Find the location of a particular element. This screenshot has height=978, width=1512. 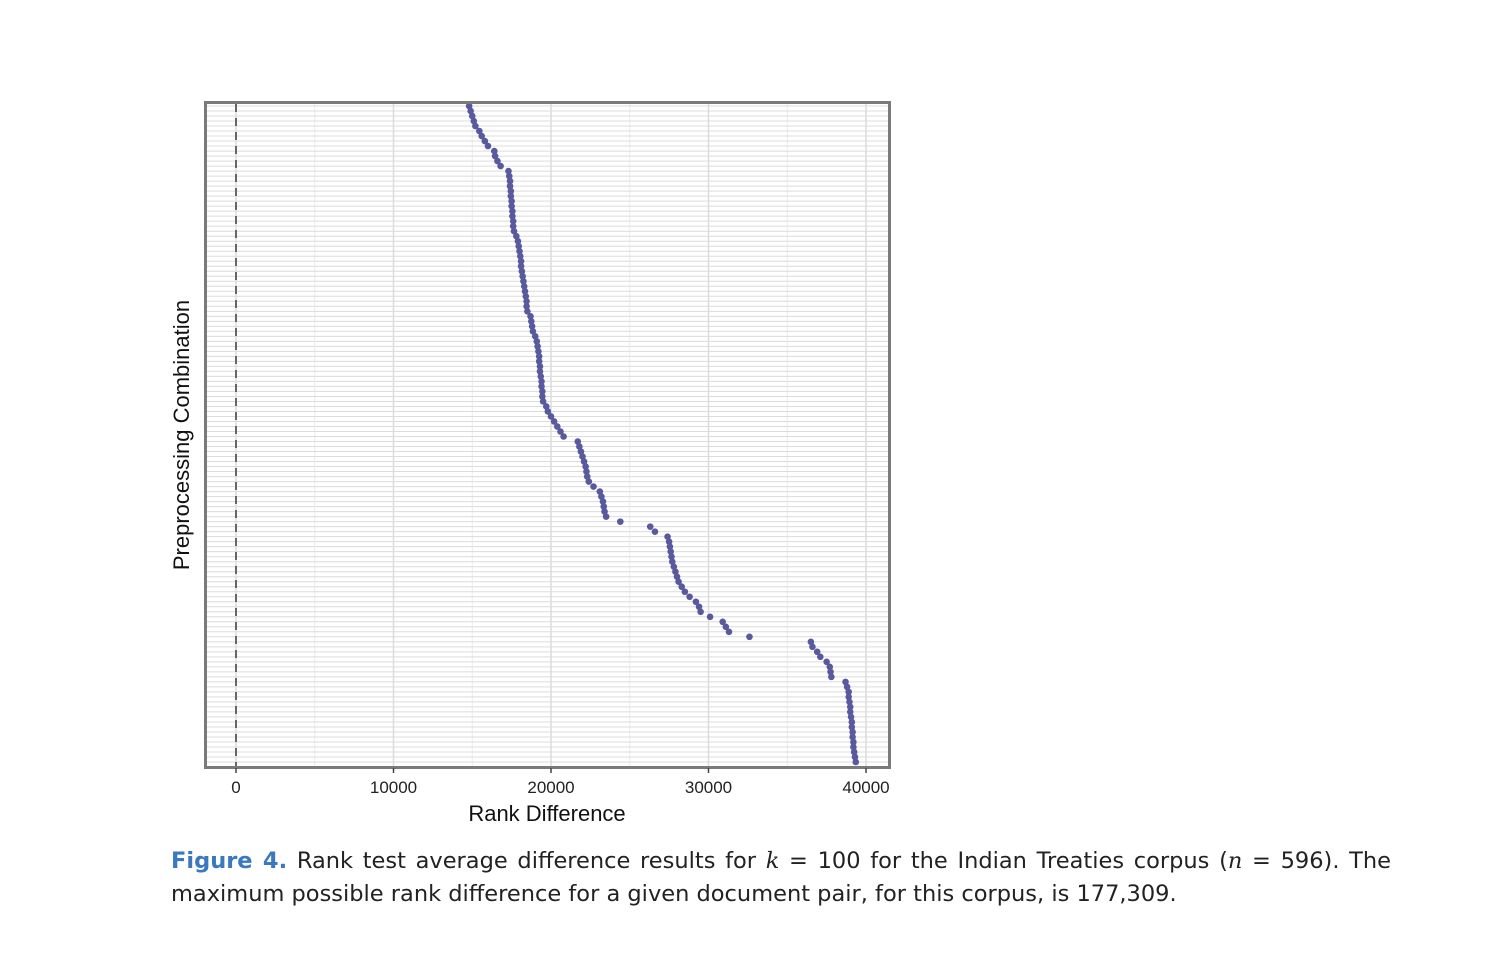

x-axis-ticks: 0 10000 20000 30000 40000 is located at coordinates (560, 782).